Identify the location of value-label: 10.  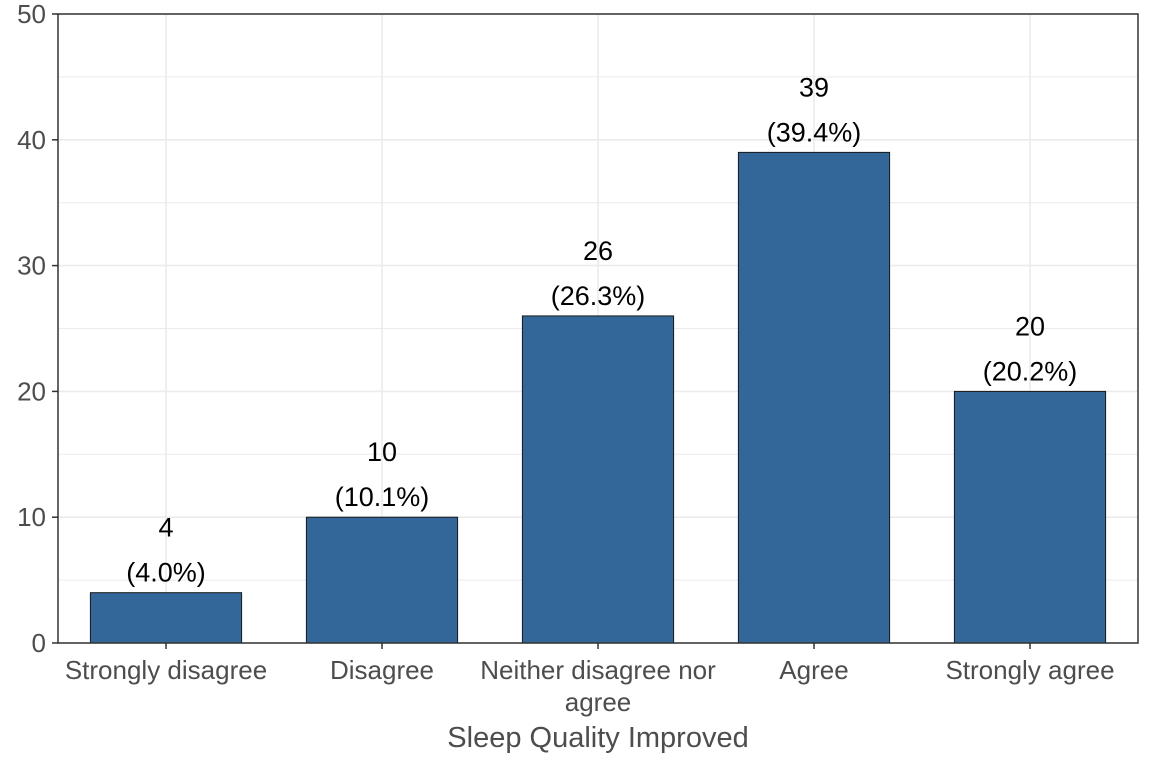
(382, 452).